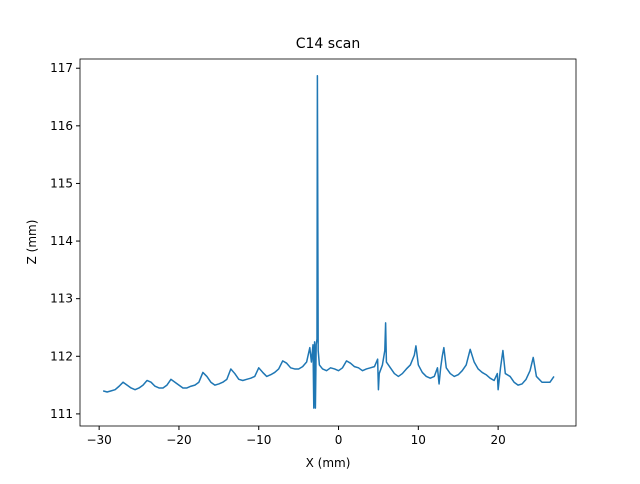  I want to click on y-tick-label: 111, so click(61, 414).